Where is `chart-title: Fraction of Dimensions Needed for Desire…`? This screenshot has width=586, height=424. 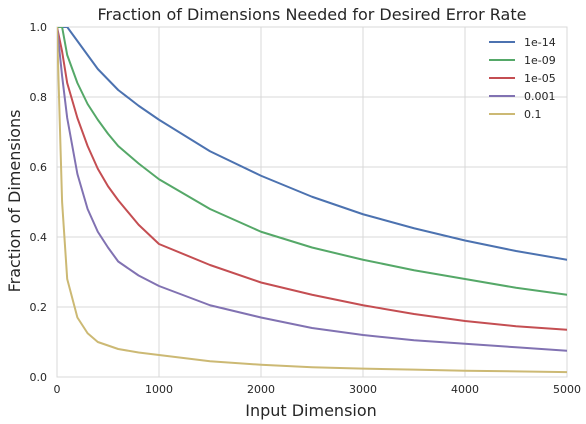
chart-title: Fraction of Dimensions Needed for Desire… is located at coordinates (312, 14).